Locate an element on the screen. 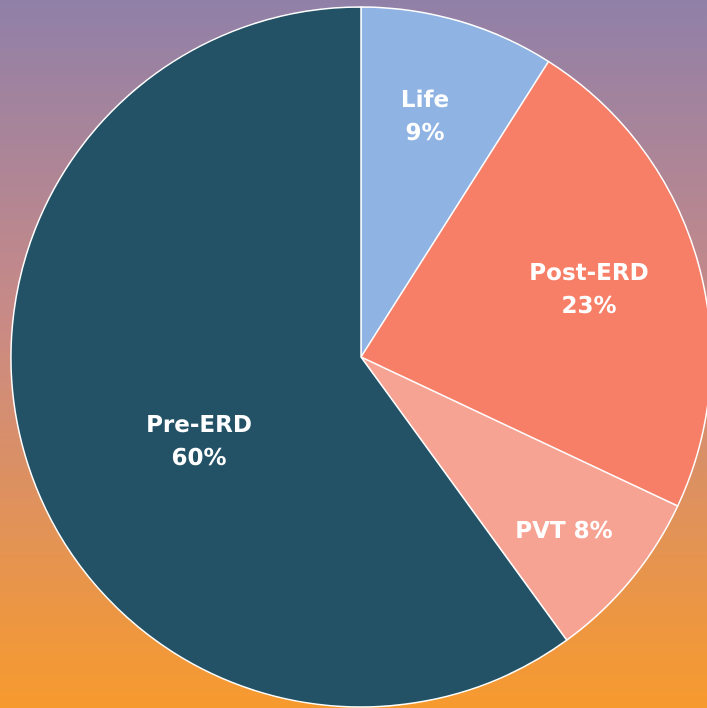  slice-label: PVT 8% is located at coordinates (563, 531).